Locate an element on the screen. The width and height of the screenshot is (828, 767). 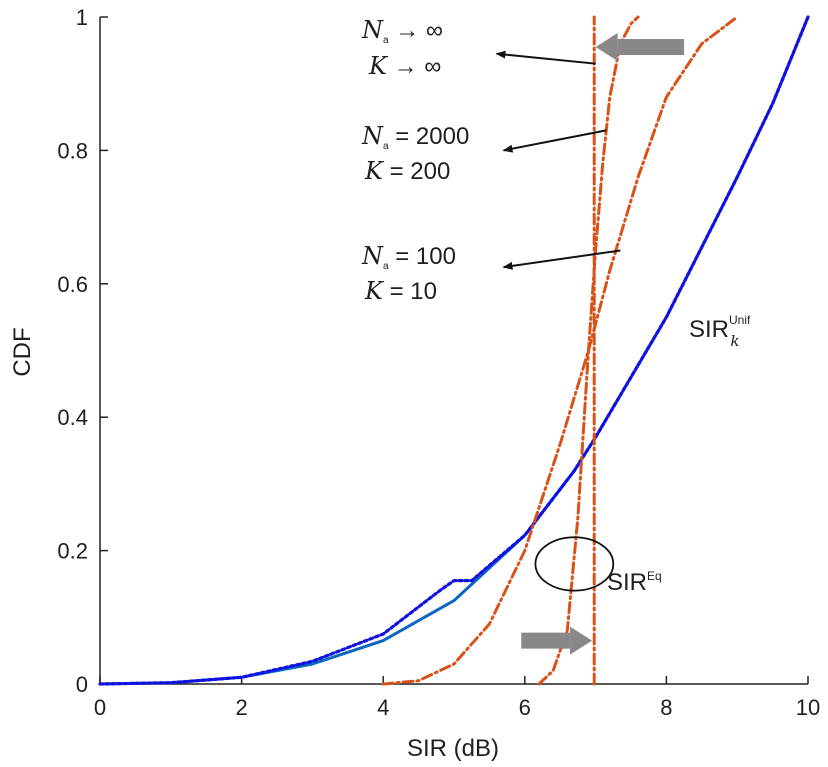
y-tick-label: 0.4 is located at coordinates (72, 417).